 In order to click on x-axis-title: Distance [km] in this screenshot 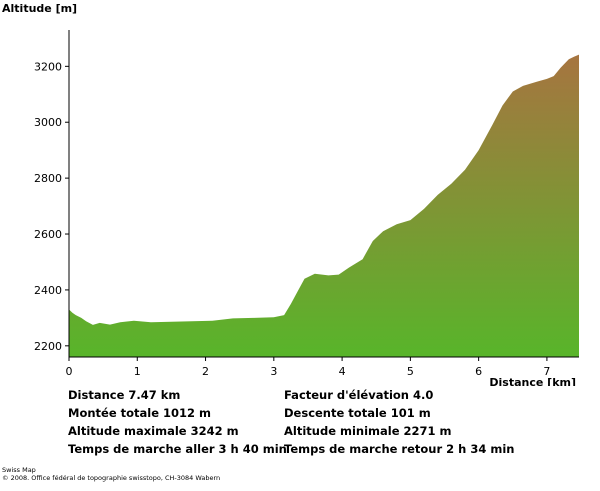, I will do `click(532, 381)`.